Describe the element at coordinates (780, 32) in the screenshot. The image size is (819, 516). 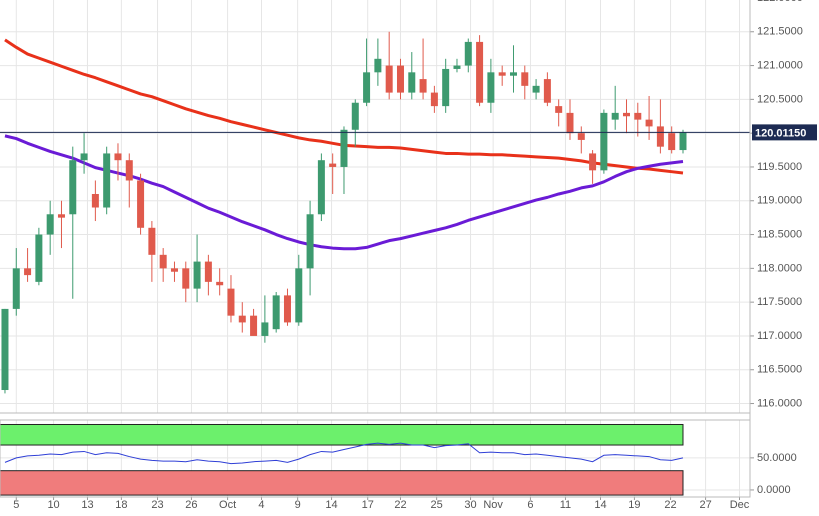
I see `y-tick-label: 121.5000` at that location.